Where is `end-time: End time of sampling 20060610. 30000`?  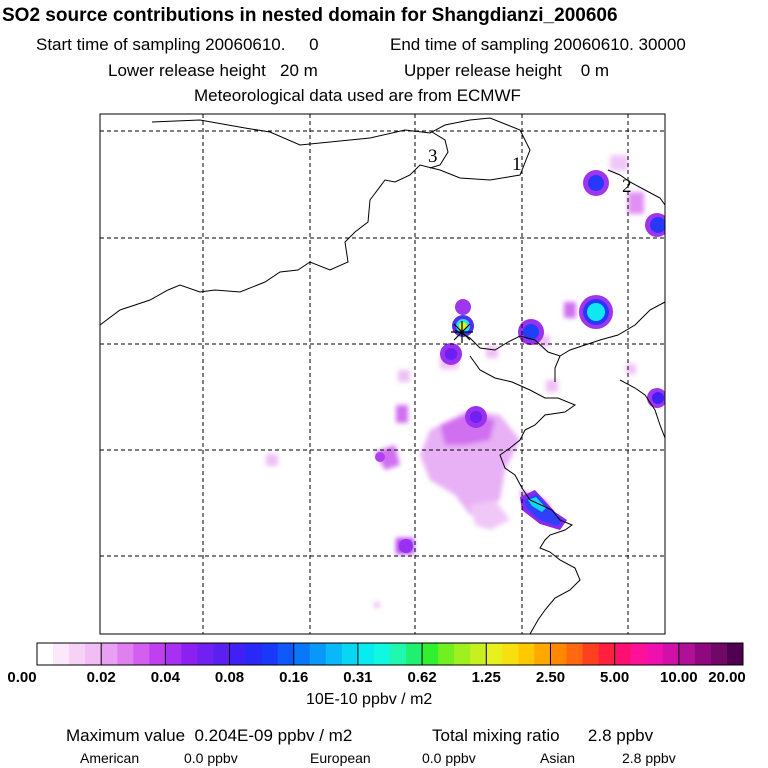
end-time: End time of sampling 20060610. 30000 is located at coordinates (538, 44).